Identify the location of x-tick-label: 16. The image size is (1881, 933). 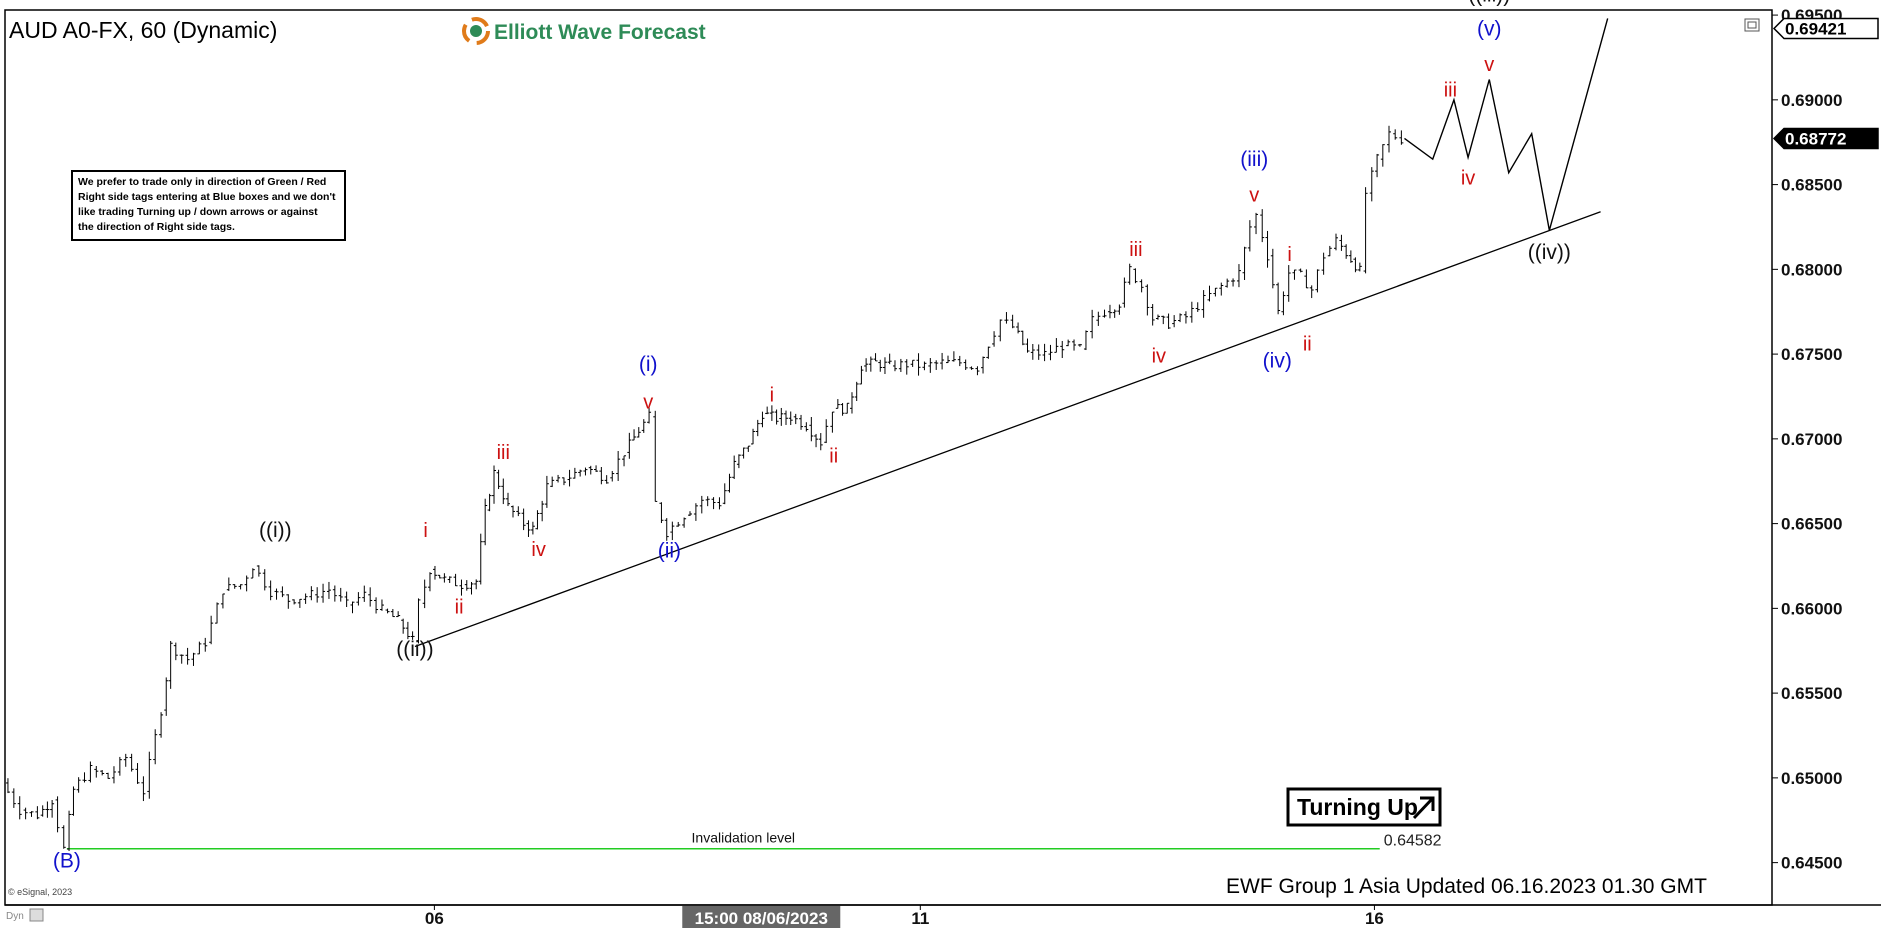
(1374, 918).